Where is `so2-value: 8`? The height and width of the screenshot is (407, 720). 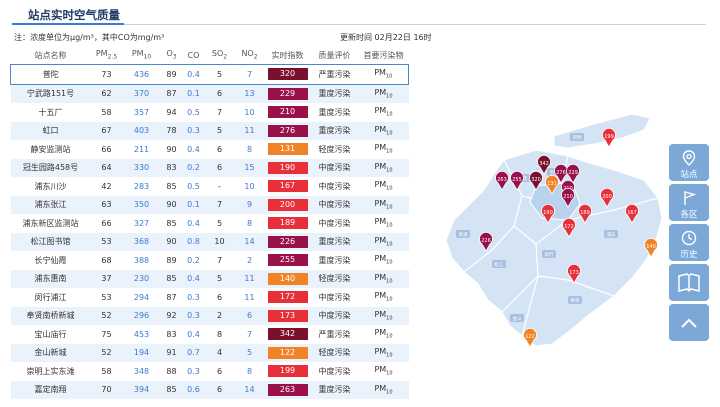 so2-value: 8 is located at coordinates (219, 334).